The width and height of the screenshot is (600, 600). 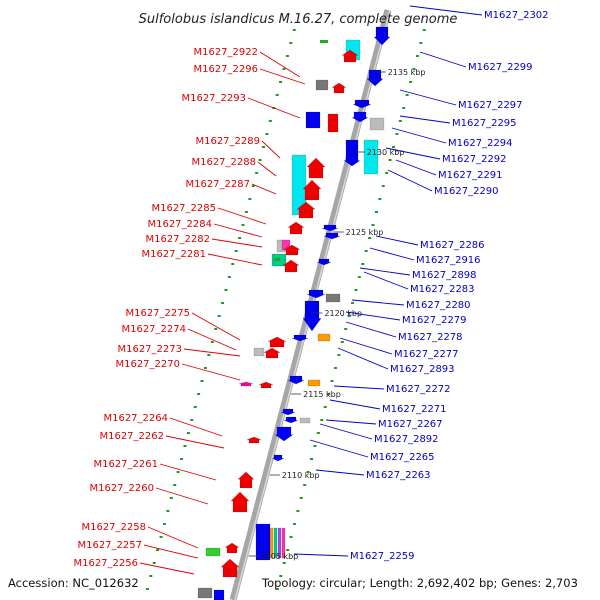 I want to click on tick-label: 2105 kbp, so click(x=280, y=556).